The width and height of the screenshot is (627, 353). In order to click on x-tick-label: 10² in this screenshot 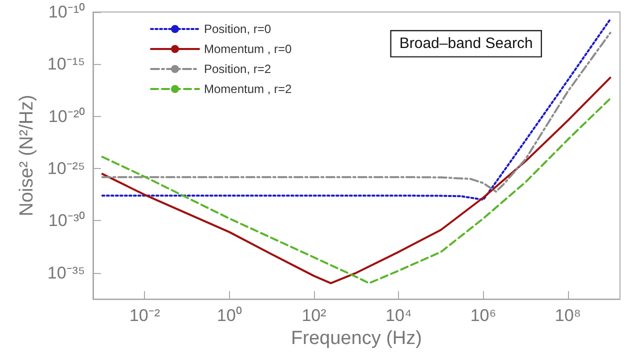, I will do `click(314, 316)`.